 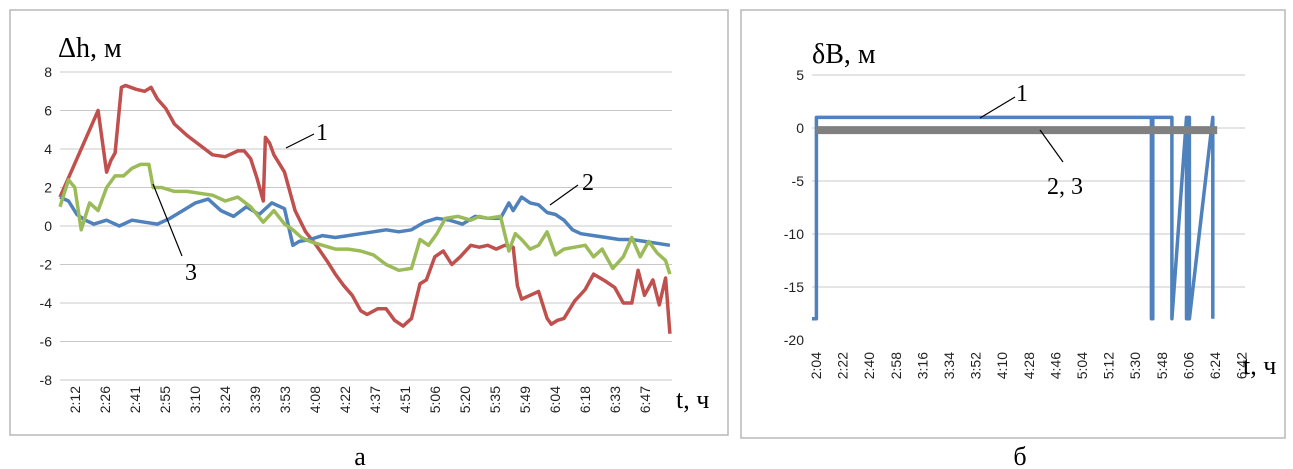 What do you see at coordinates (375, 399) in the screenshot?
I see `x-tick-label: 4:37` at bounding box center [375, 399].